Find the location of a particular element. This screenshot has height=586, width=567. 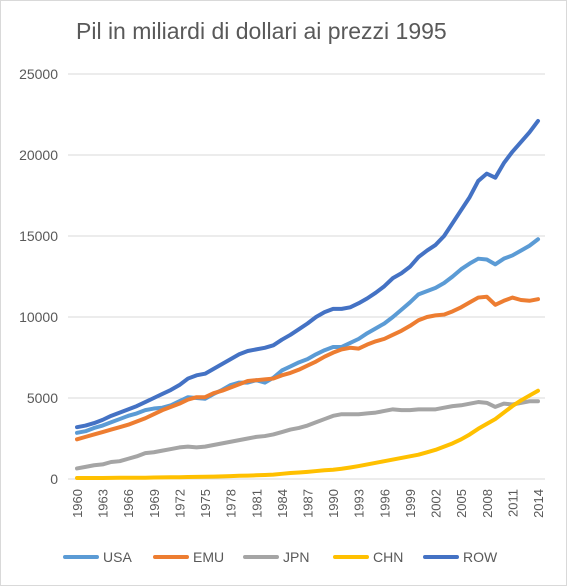

x-tick-label: 1984 is located at coordinates (282, 503).